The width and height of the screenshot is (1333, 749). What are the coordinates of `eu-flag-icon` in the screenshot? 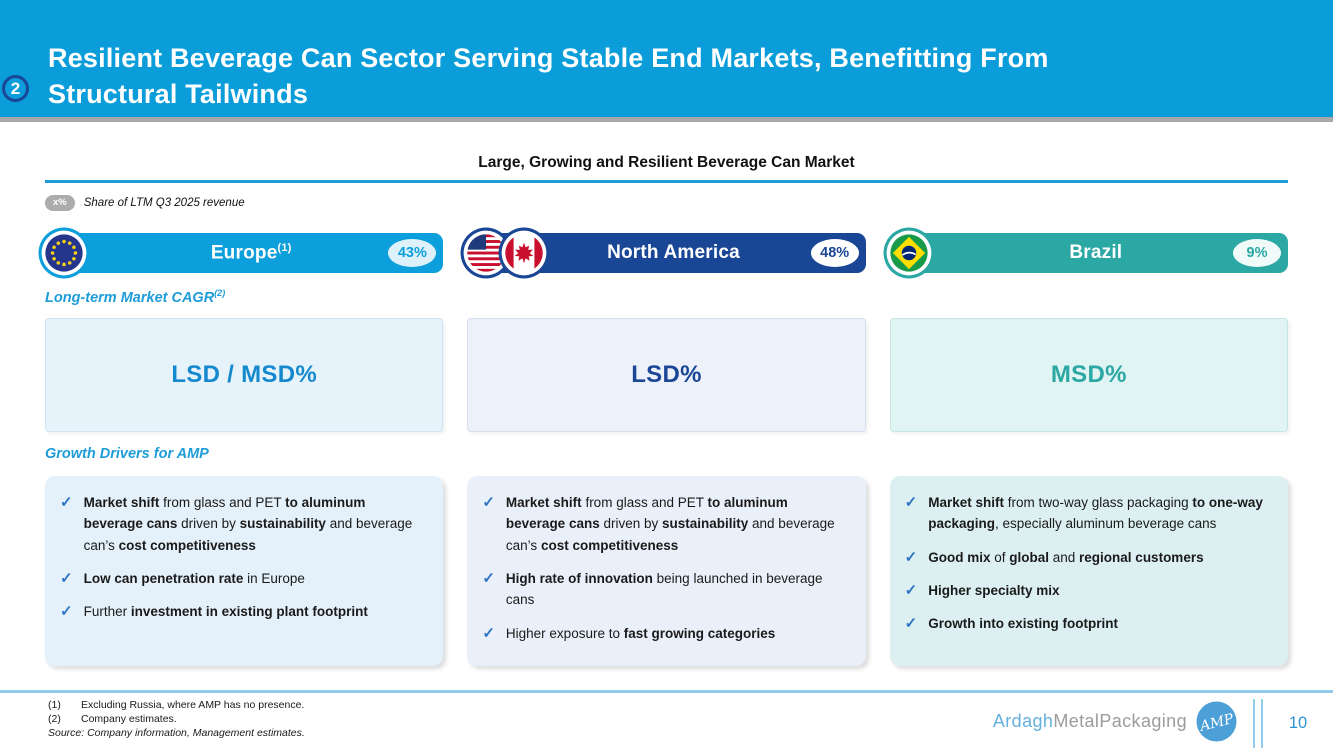 It's located at (64, 253).